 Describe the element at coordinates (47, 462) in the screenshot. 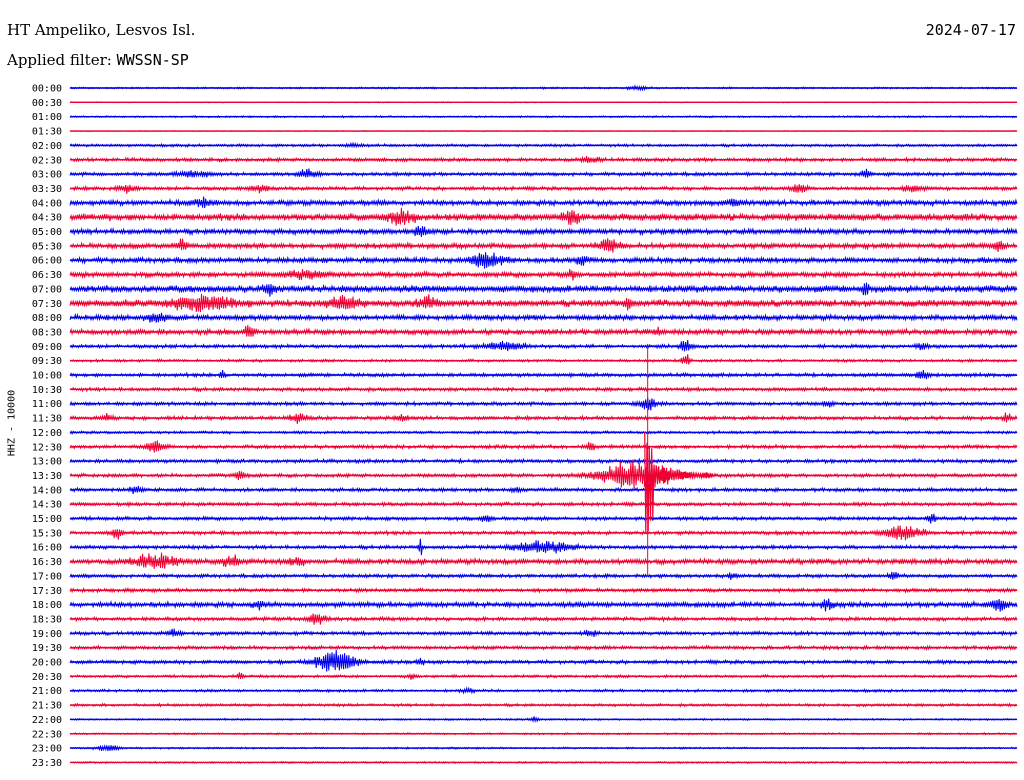

I see `time-label: 13:00` at that location.